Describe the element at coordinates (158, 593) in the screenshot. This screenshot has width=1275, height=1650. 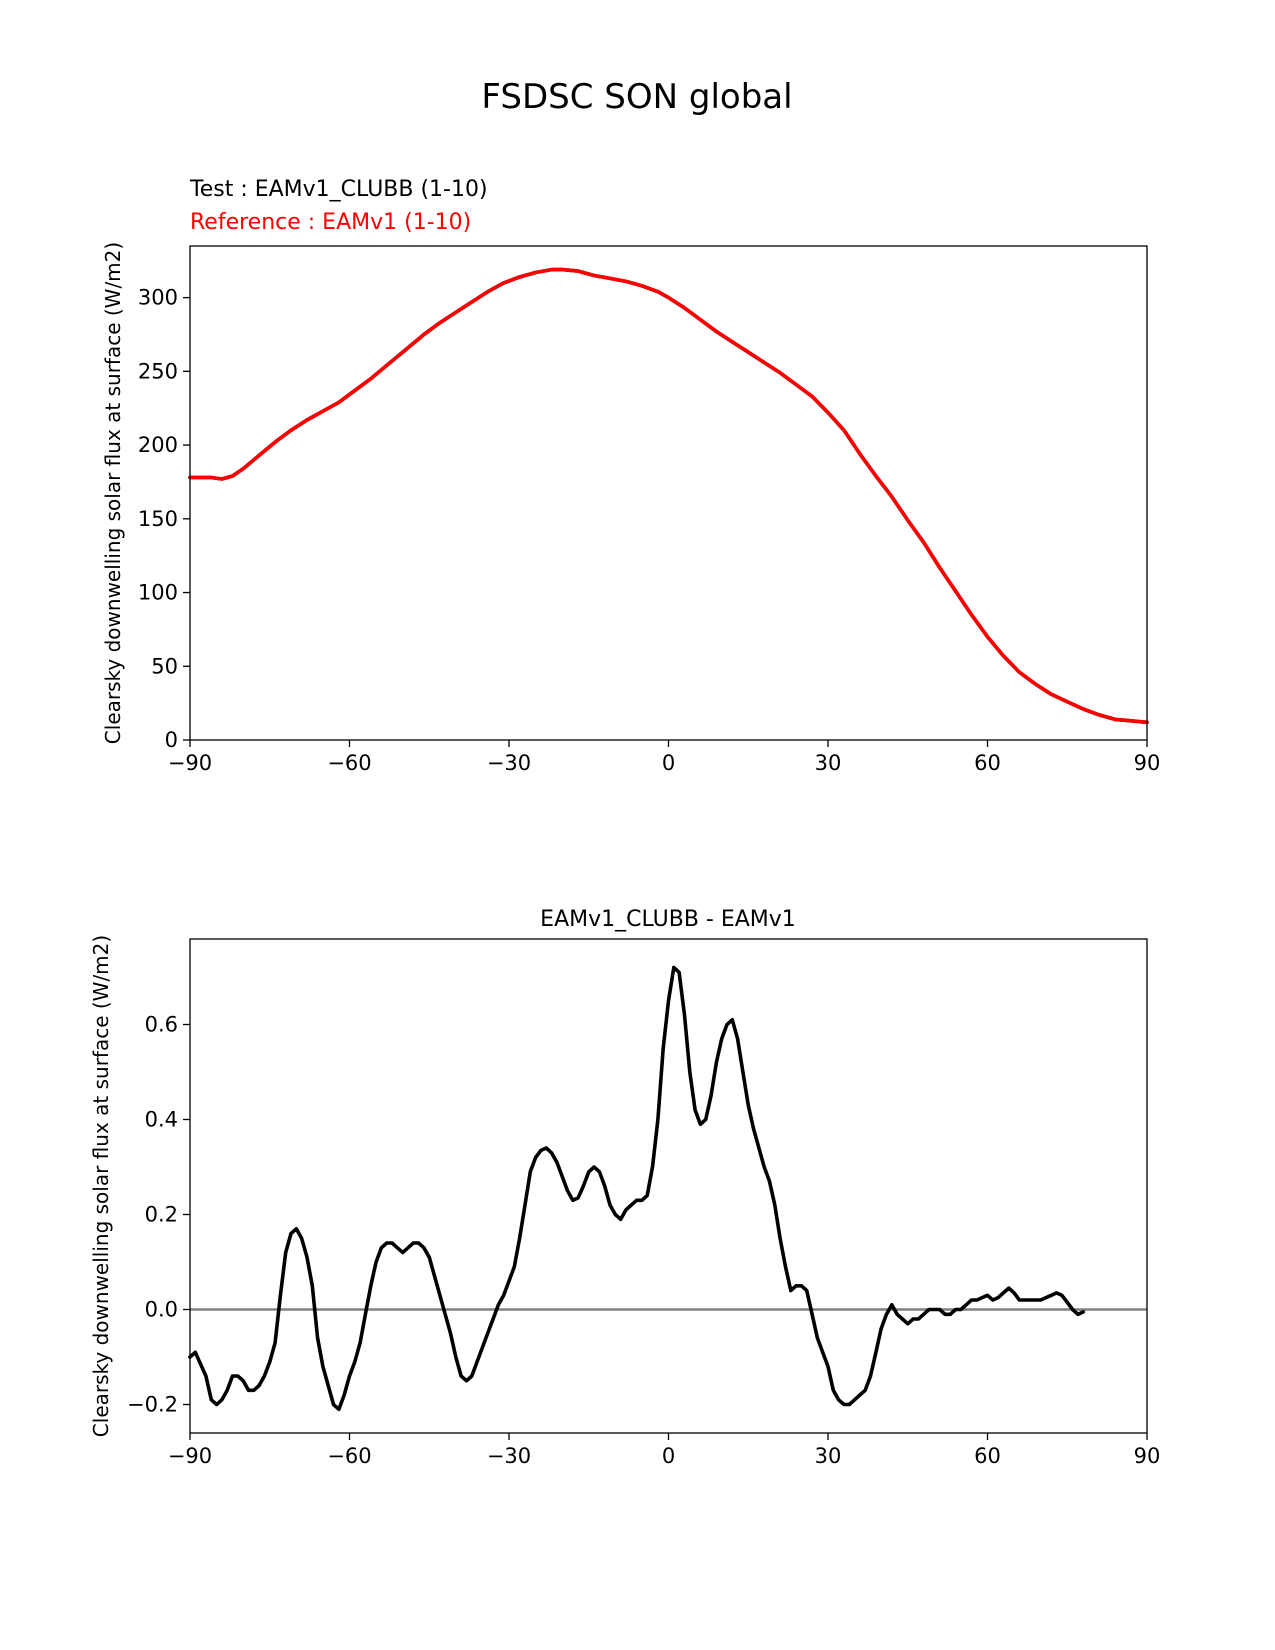
I see `y-tick-label: 100` at that location.